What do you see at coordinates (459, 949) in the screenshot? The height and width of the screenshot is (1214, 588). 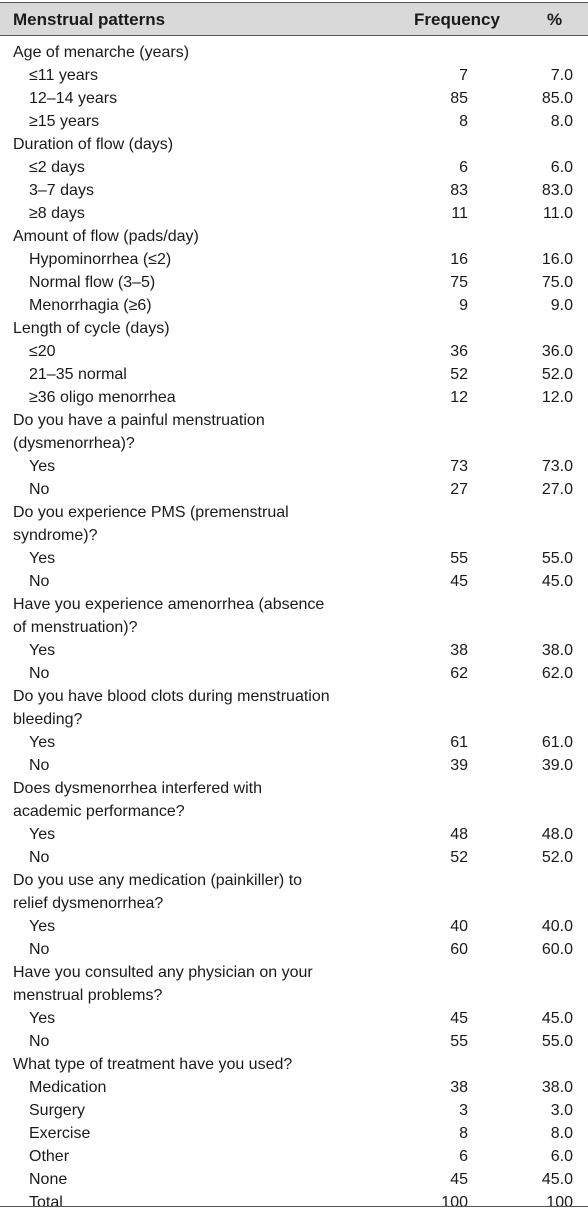 I see `row-frequency: 60` at bounding box center [459, 949].